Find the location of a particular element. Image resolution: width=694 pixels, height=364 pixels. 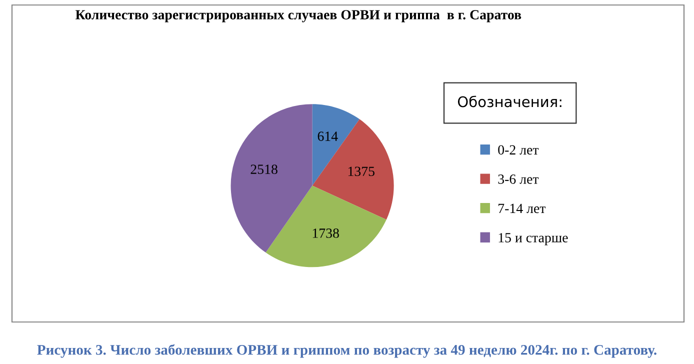

data-label: 1375 is located at coordinates (361, 171).